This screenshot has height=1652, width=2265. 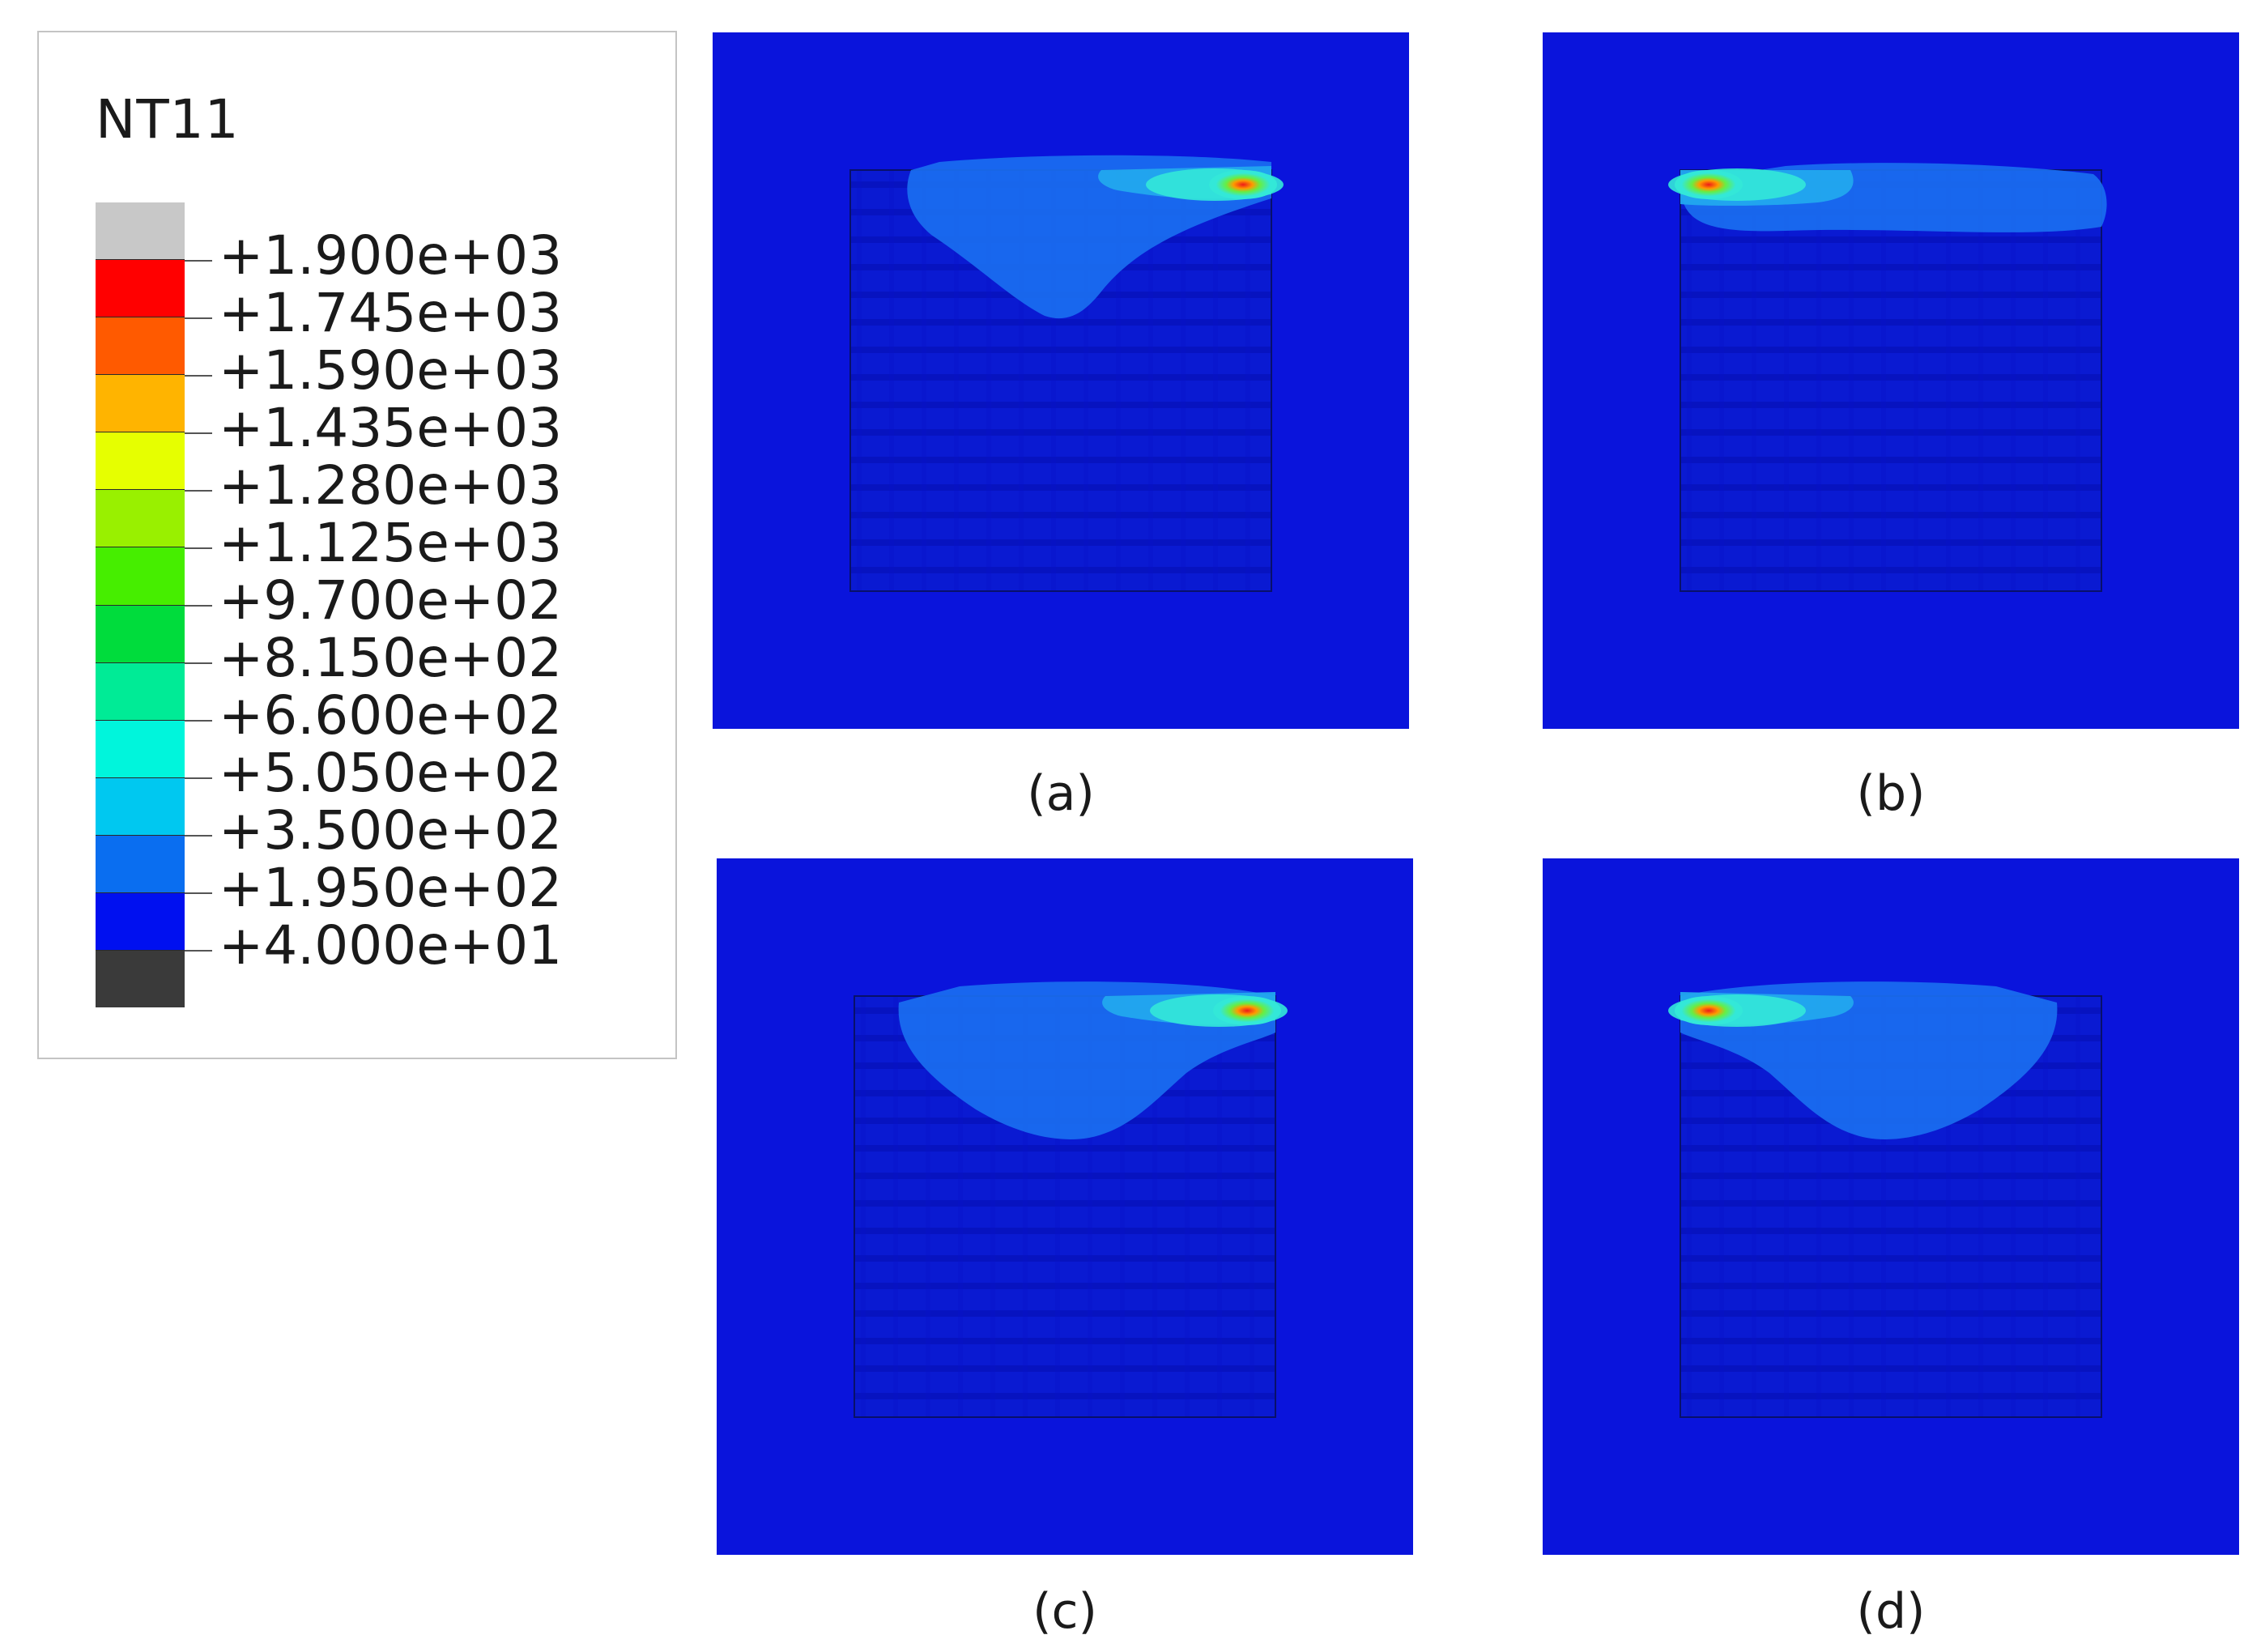 What do you see at coordinates (391, 600) in the screenshot?
I see `tick-label: +9.700e+02` at bounding box center [391, 600].